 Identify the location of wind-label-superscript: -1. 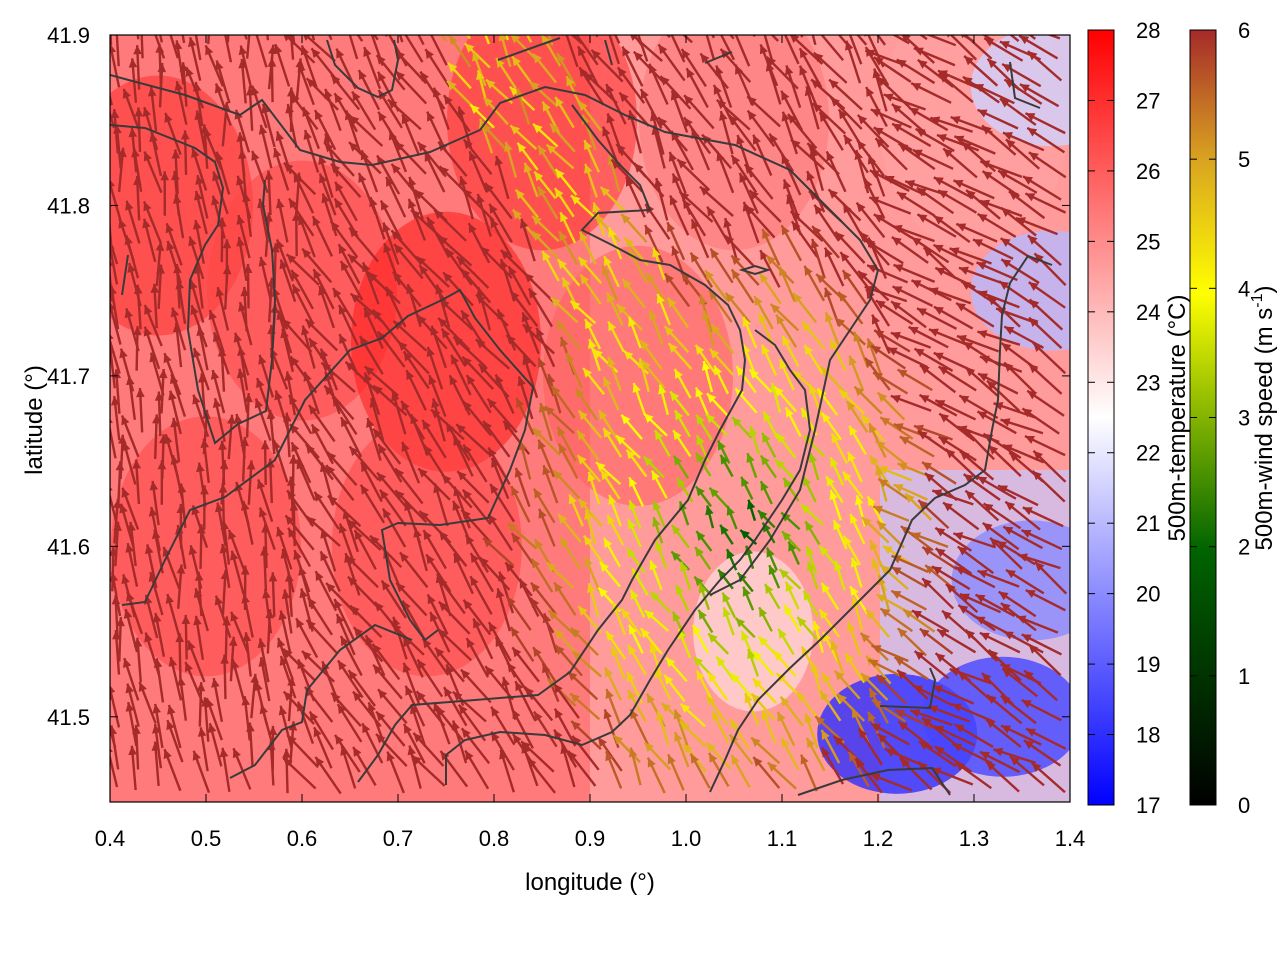
(1257, 300).